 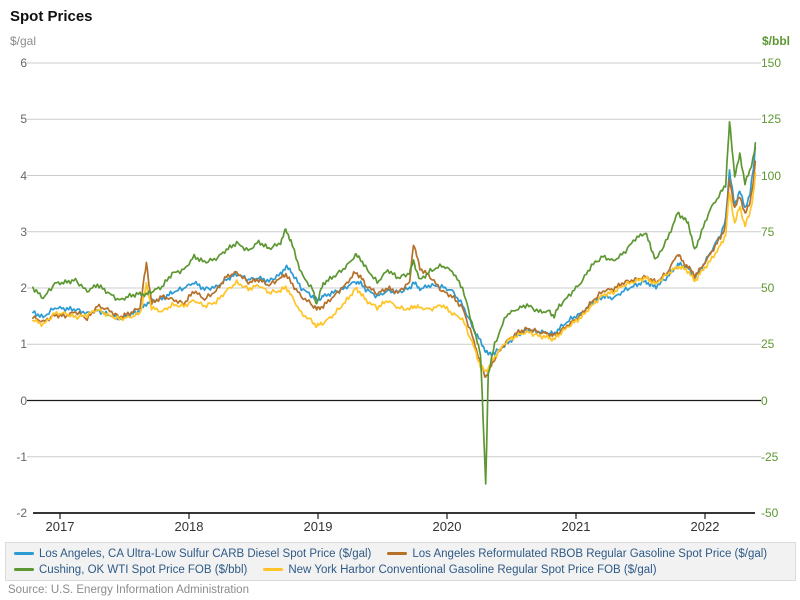 What do you see at coordinates (23, 231) in the screenshot?
I see `y-axis-left-tick-label: 3` at bounding box center [23, 231].